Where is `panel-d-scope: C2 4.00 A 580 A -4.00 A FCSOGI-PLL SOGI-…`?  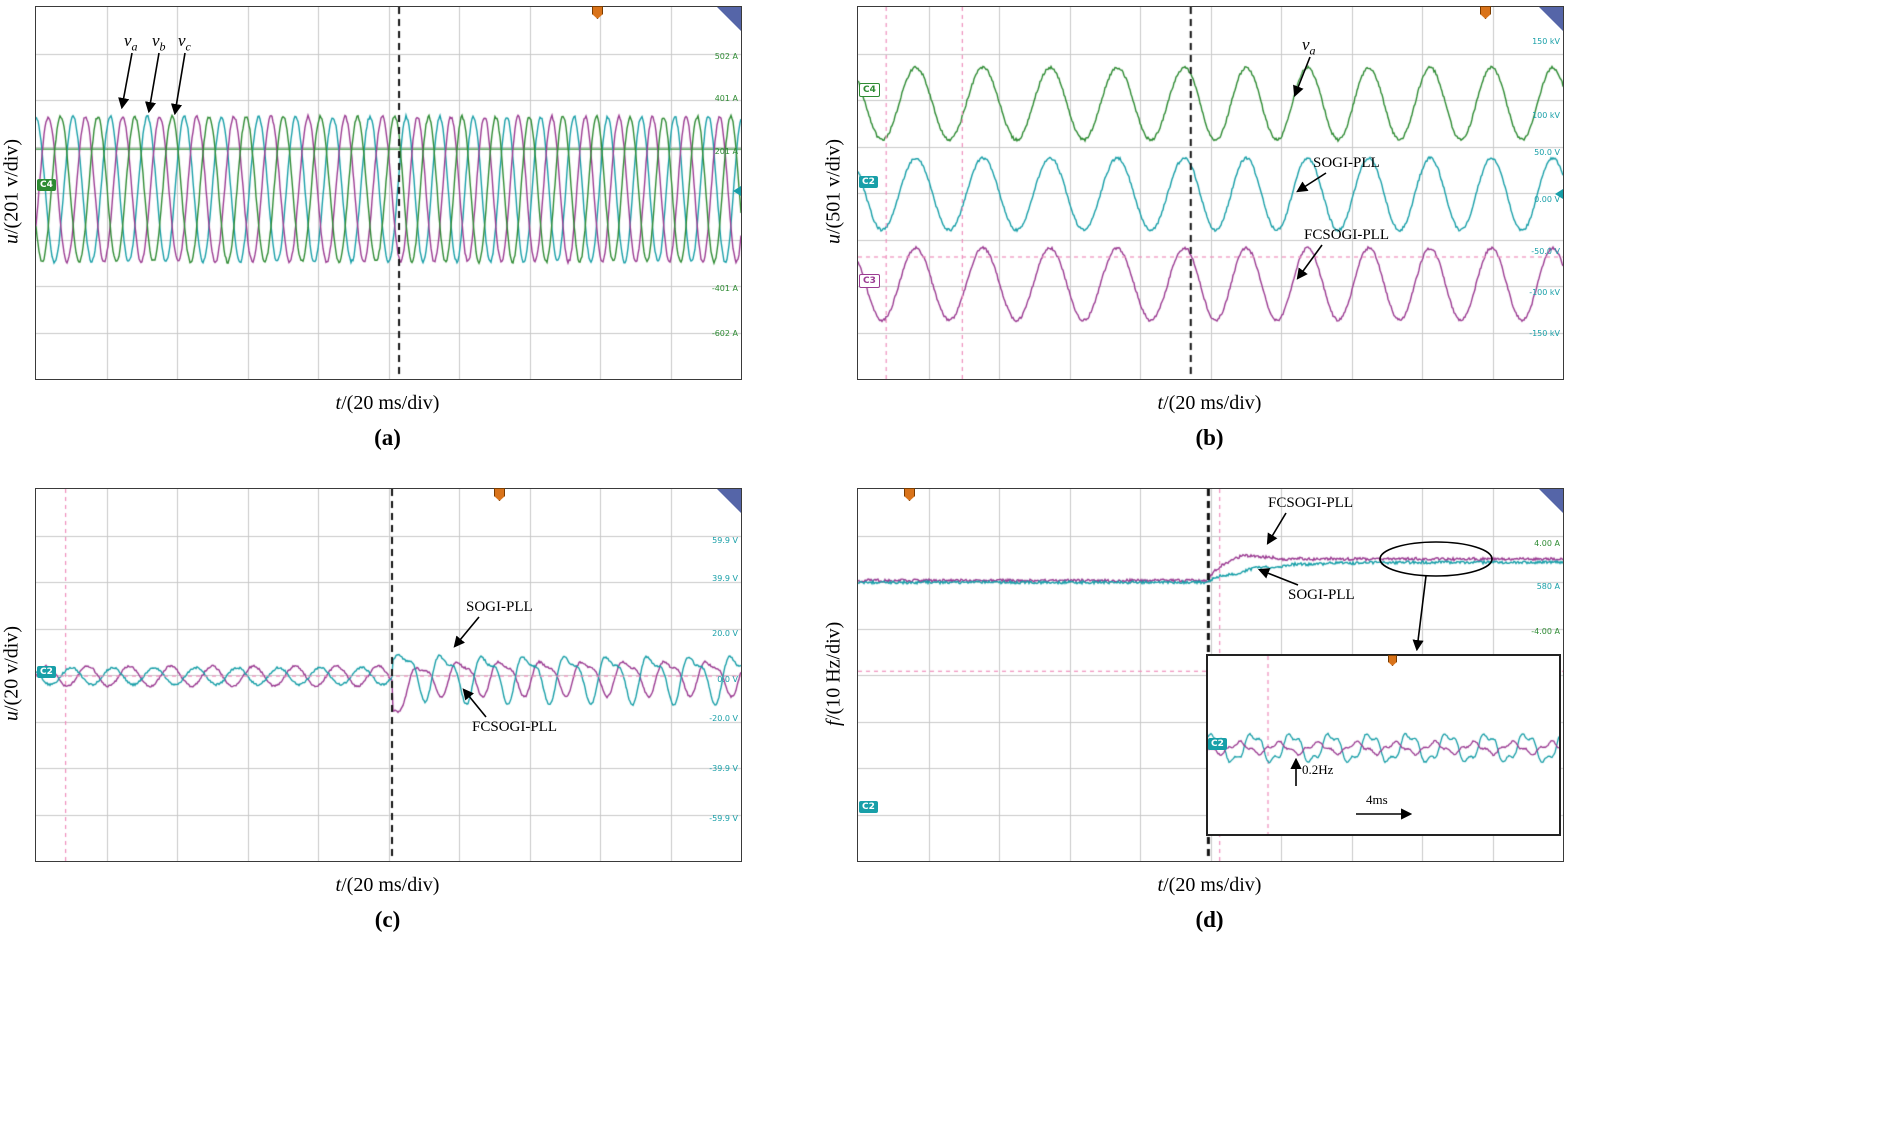 panel-d-scope: C2 4.00 A 580 A -4.00 A FCSOGI-PLL SOGI-… is located at coordinates (1210, 675).